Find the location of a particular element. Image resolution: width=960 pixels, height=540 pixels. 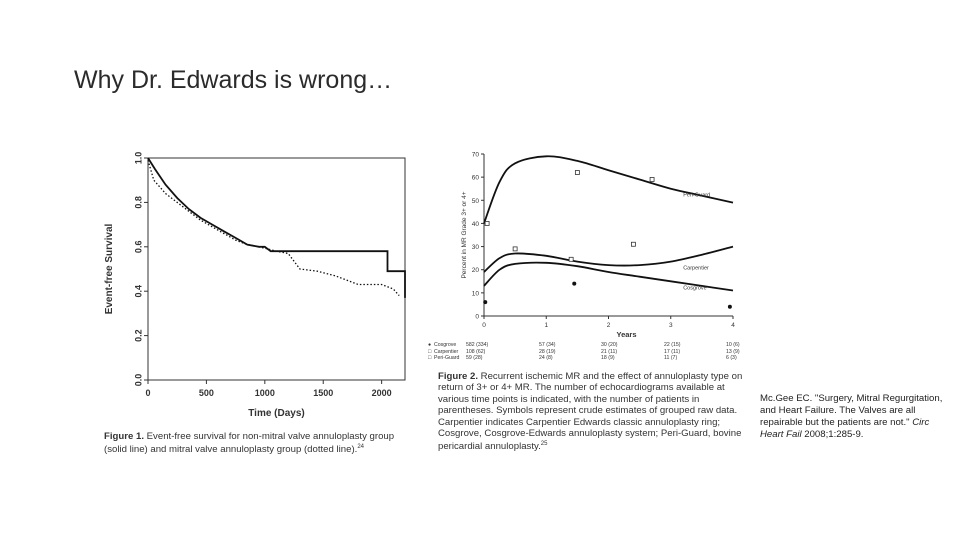

x-tick-label: 500 is located at coordinates (206, 393).